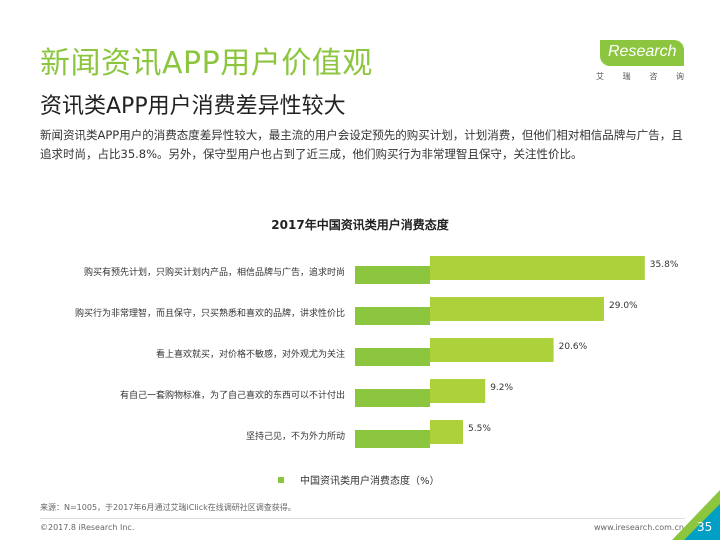 Image resolution: width=720 pixels, height=540 pixels. I want to click on logo-badge: Research, so click(642, 53).